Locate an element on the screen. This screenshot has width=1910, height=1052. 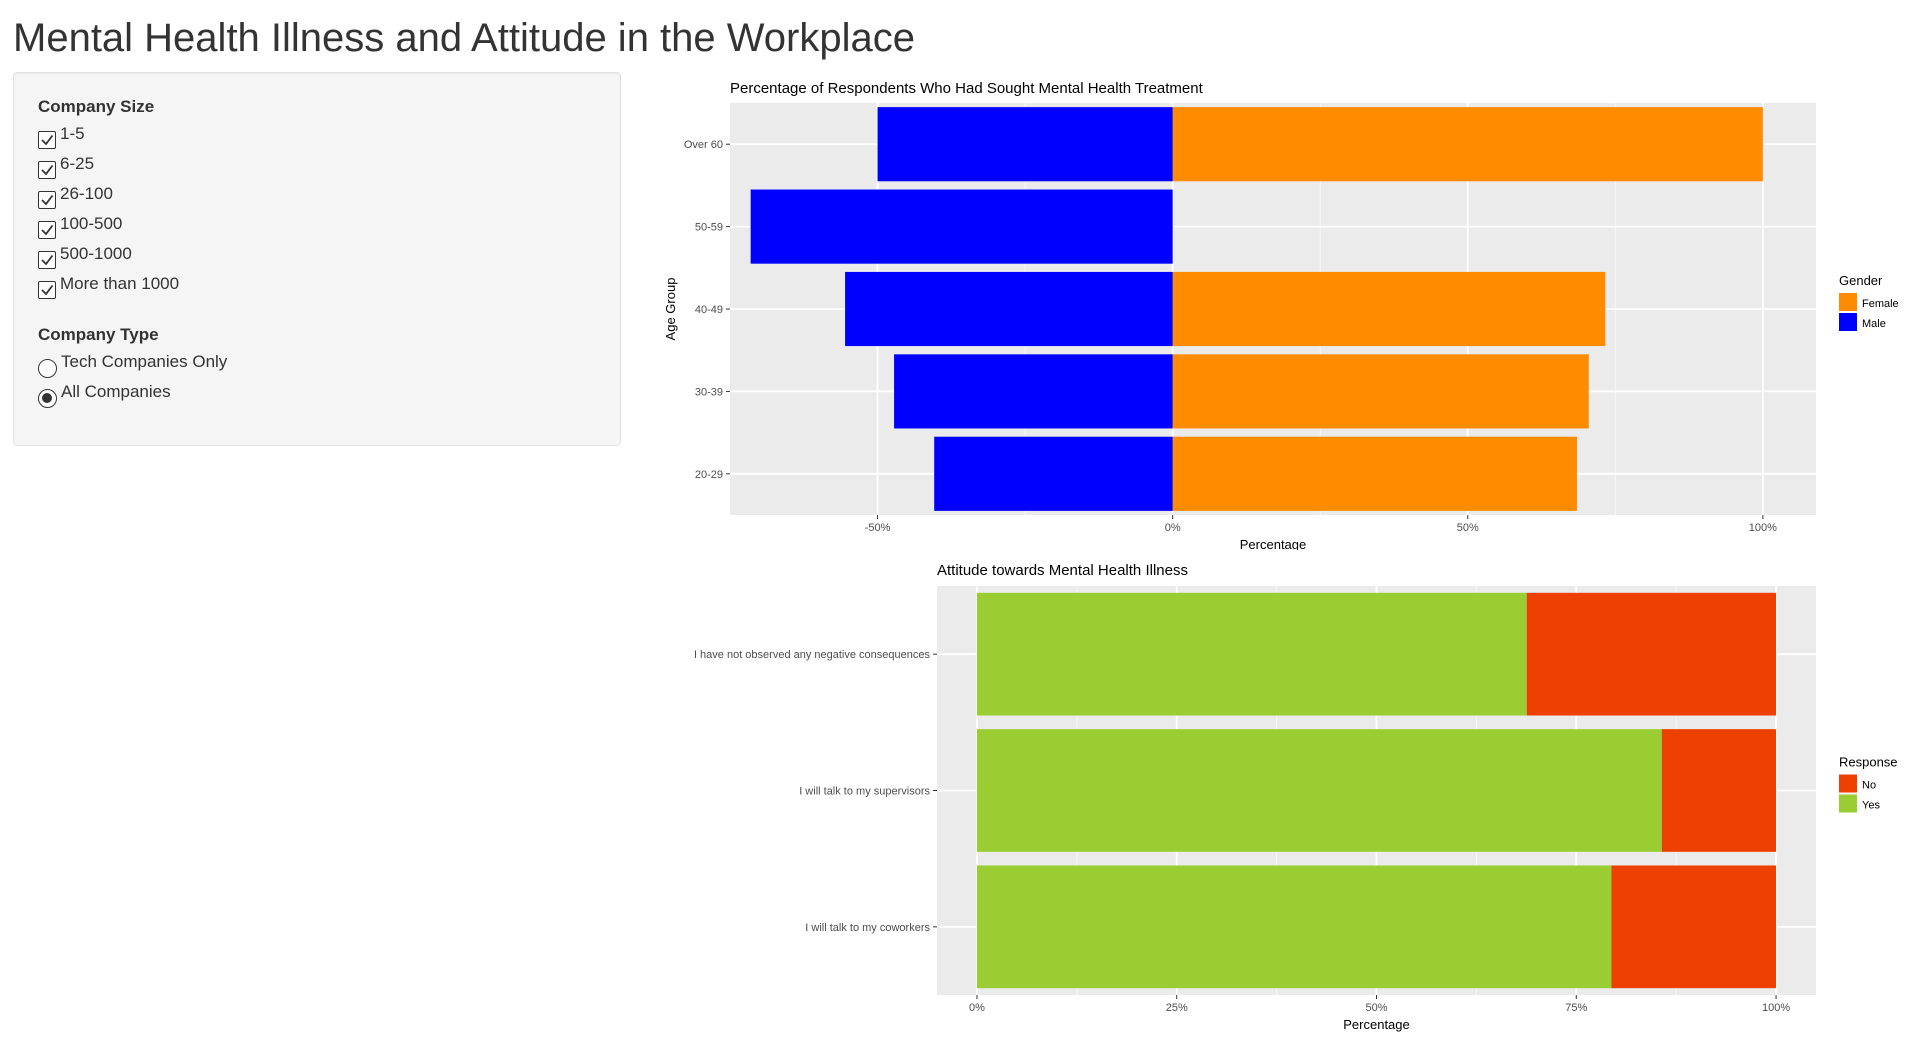
company-type-label: Company Type is located at coordinates (98, 334).